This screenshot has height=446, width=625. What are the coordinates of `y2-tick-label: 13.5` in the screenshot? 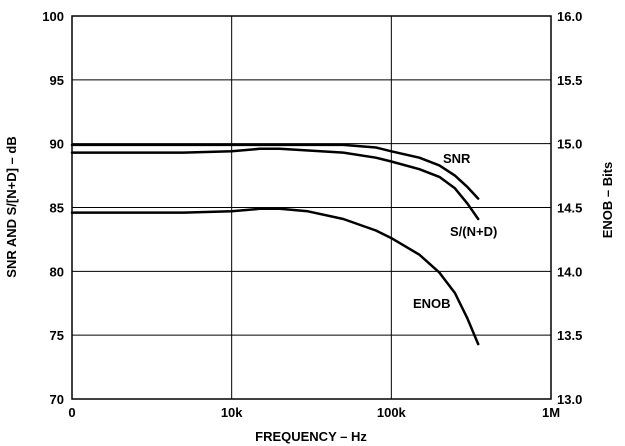 It's located at (569, 335).